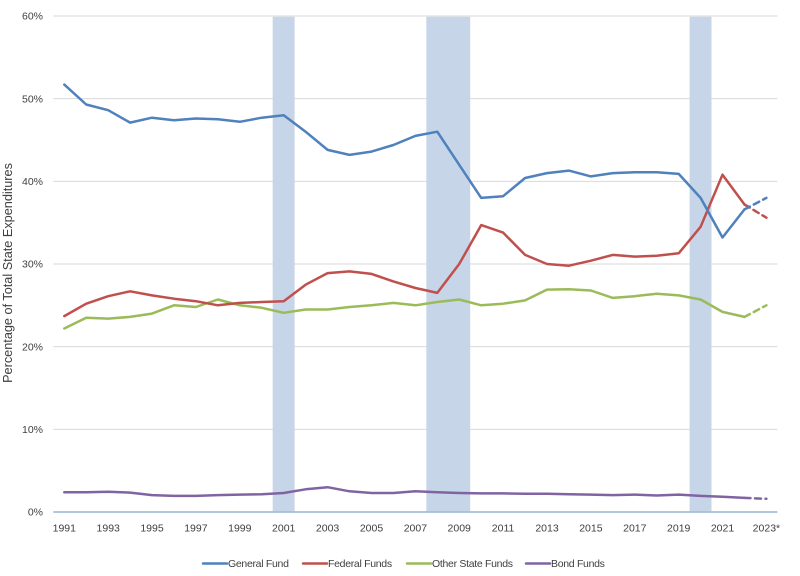 The width and height of the screenshot is (800, 576). I want to click on svg-text: 2015, so click(591, 529).